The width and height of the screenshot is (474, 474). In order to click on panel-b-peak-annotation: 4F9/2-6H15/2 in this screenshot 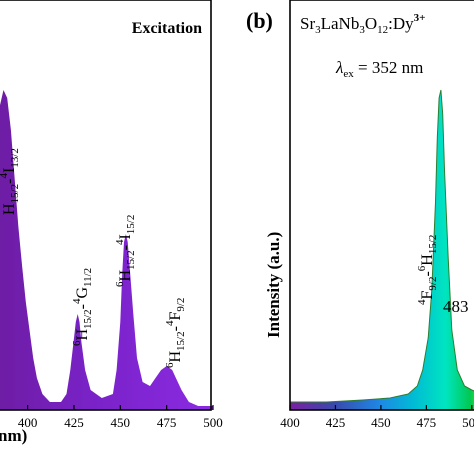, I will do `click(427, 270)`.